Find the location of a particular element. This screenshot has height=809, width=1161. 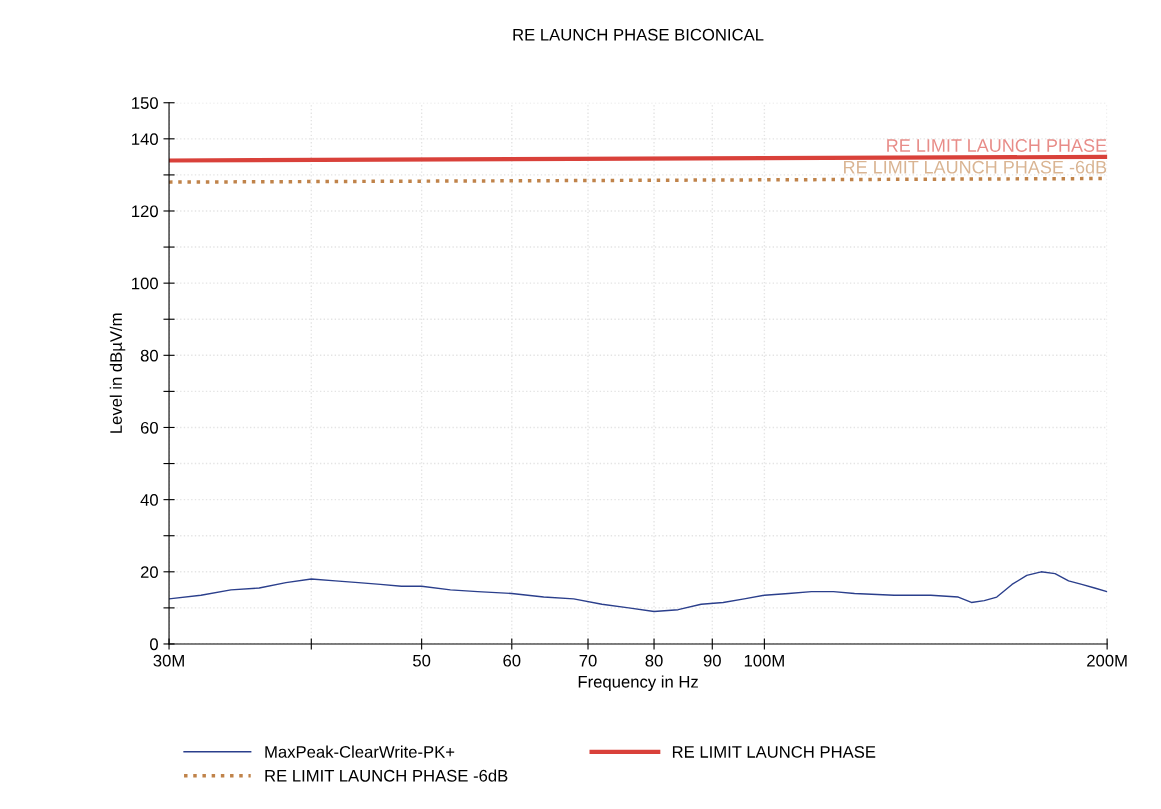

y-tick-label: 120 is located at coordinates (145, 211).